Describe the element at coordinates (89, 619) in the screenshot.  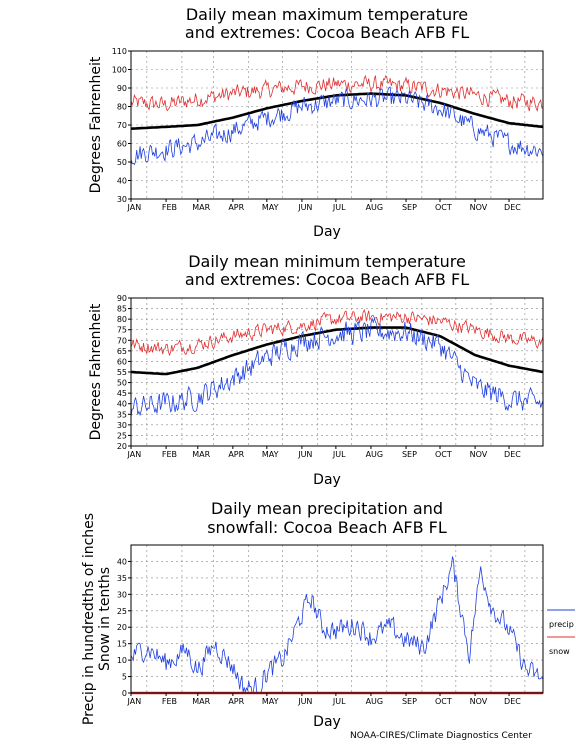
I see `y-axis-label: Precip in hundredths of inches` at that location.